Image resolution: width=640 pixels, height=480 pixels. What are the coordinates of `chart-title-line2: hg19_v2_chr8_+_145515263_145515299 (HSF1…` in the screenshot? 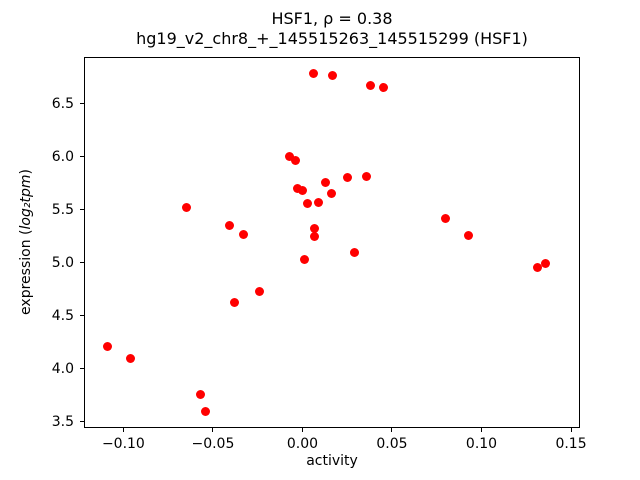 It's located at (332, 38).